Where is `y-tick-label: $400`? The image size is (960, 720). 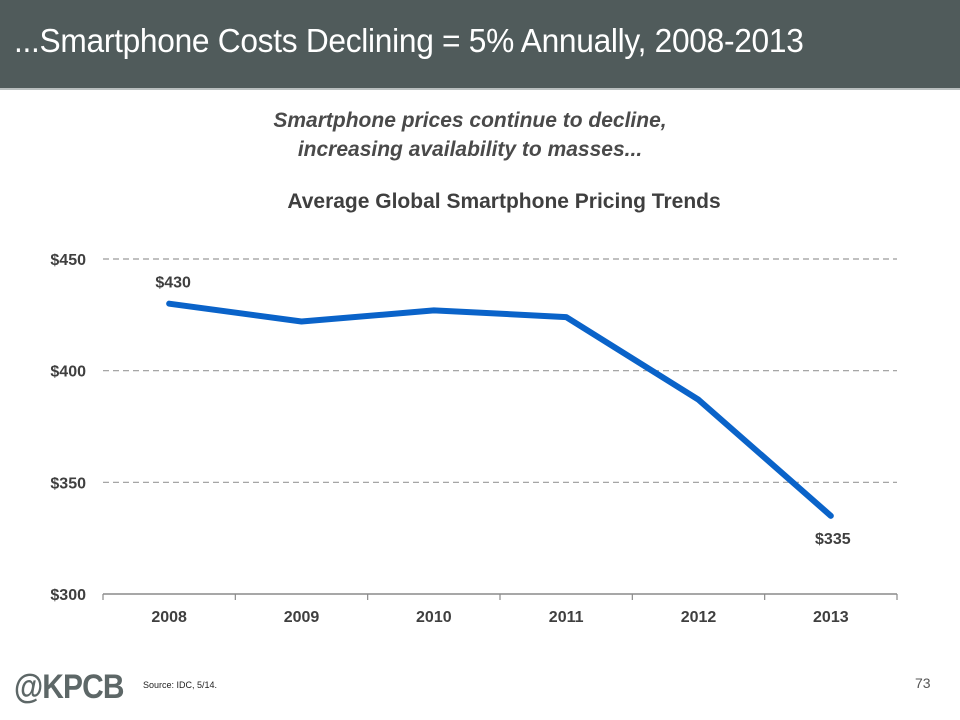 y-tick-label: $400 is located at coordinates (68, 372).